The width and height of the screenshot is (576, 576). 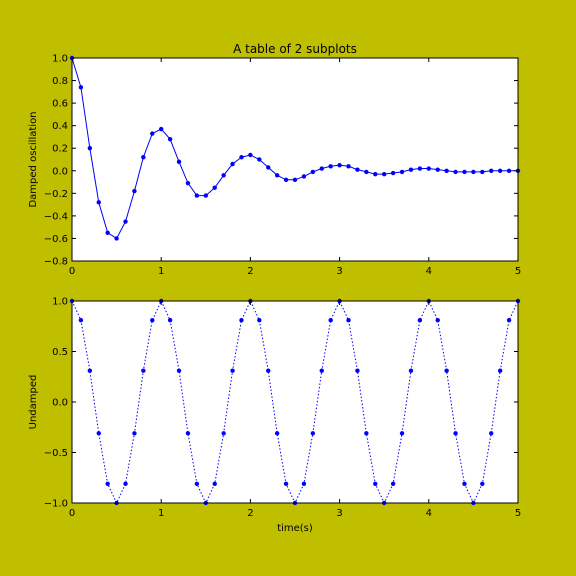 What do you see at coordinates (56, 504) in the screenshot?
I see `y-tick-label: −1.0` at bounding box center [56, 504].